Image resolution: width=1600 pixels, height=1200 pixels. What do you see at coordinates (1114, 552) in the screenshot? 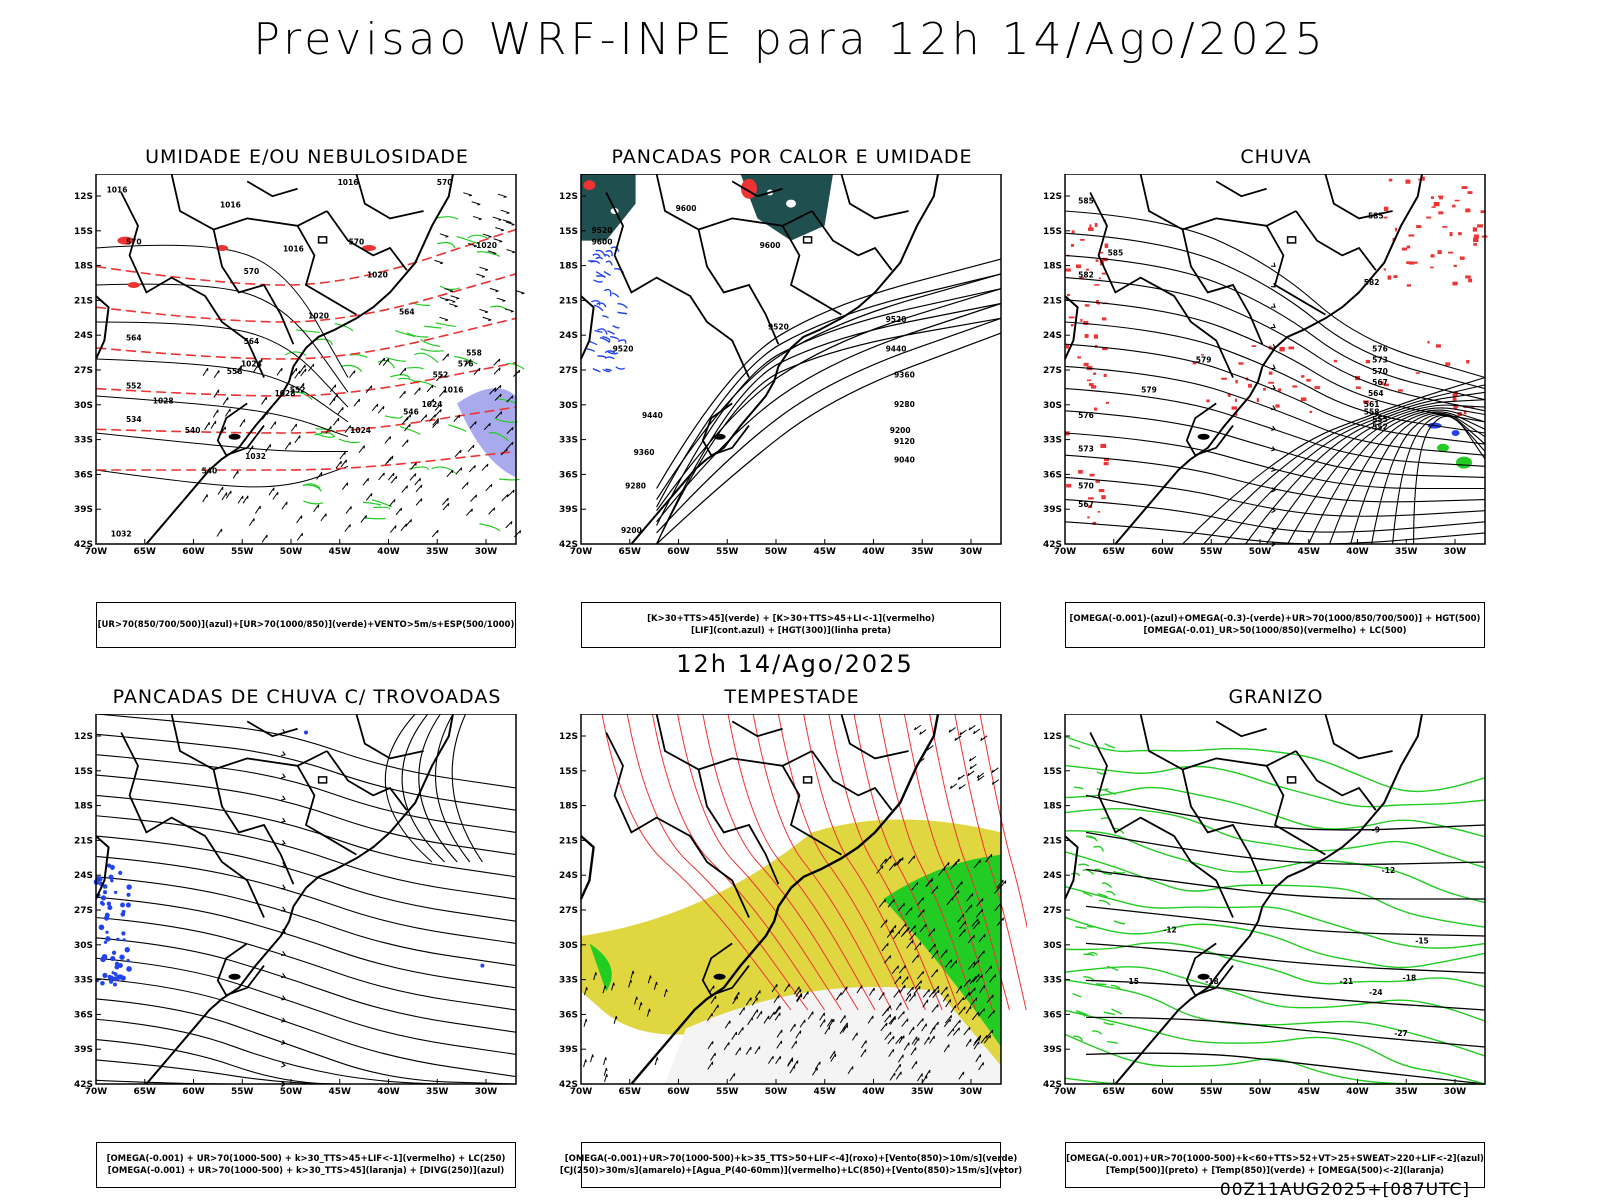
I see `lon-tick-label: 65W` at bounding box center [1114, 552].